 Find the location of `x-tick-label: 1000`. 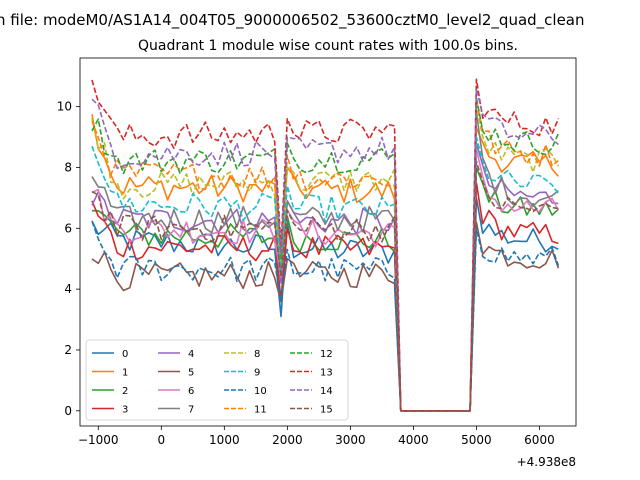

x-tick-label: 1000 is located at coordinates (224, 440).